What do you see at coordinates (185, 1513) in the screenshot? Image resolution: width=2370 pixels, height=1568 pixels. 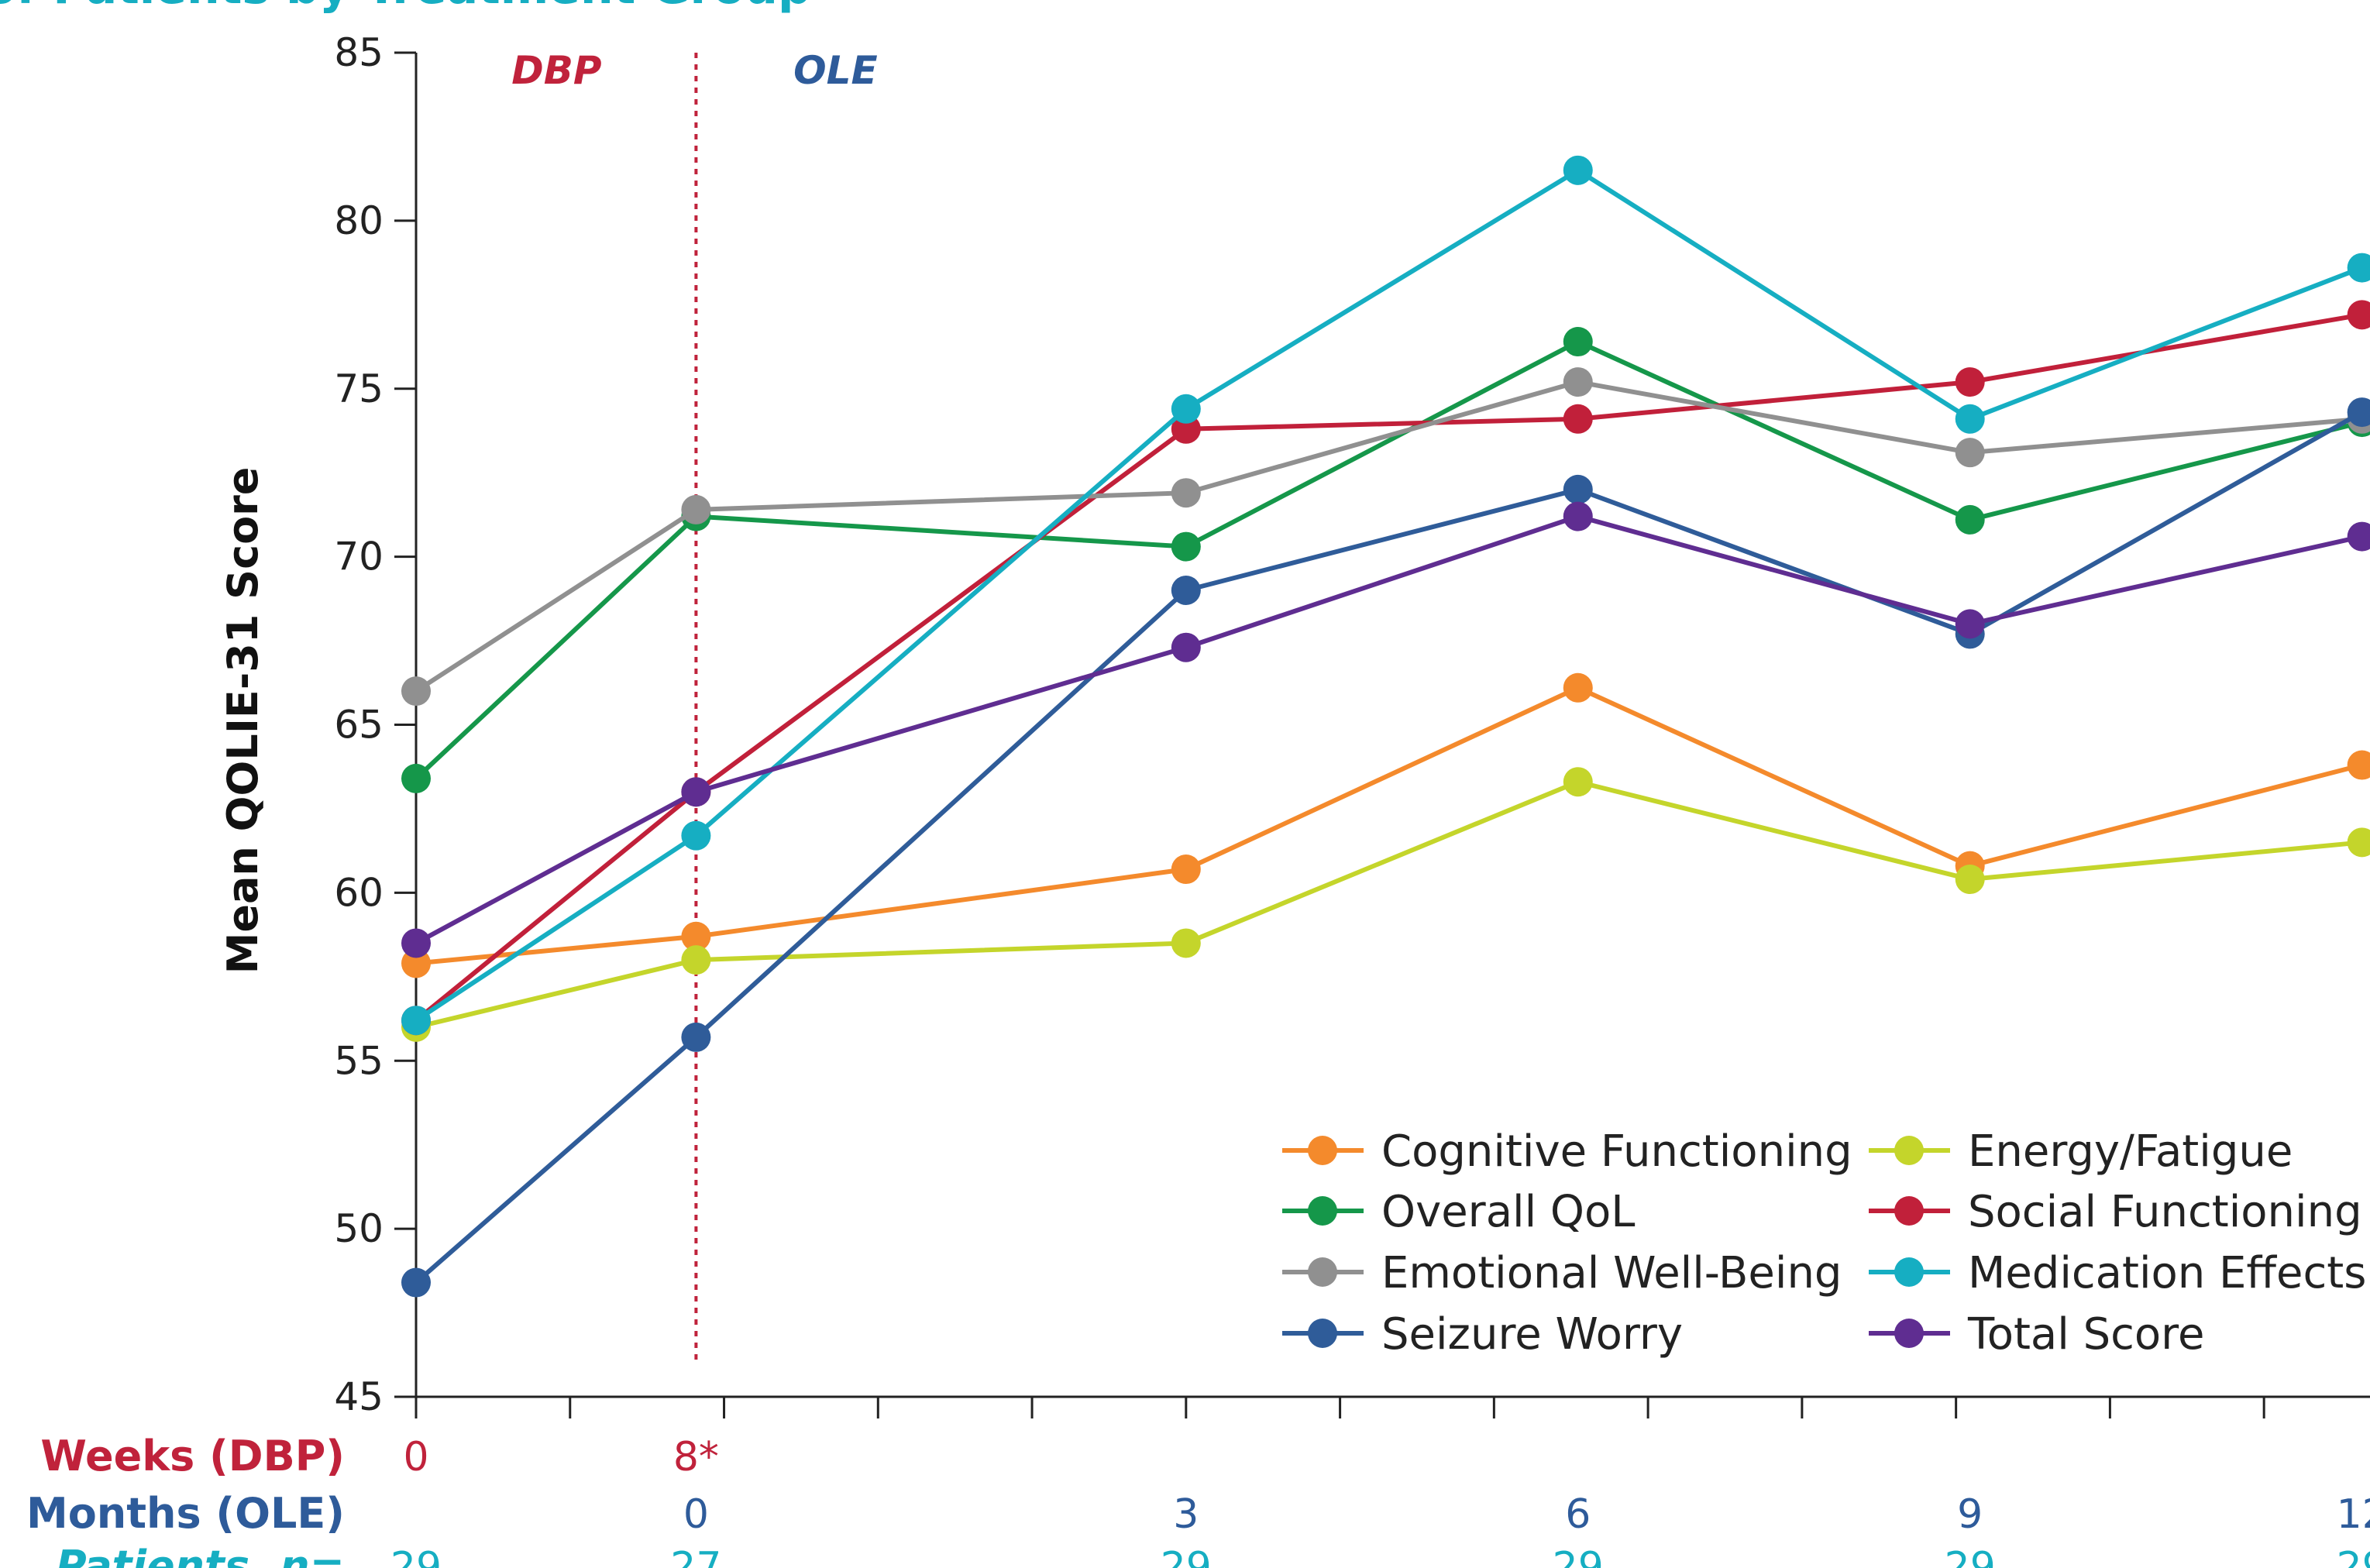 I see `x-row-label-months: Months (OLE)` at bounding box center [185, 1513].